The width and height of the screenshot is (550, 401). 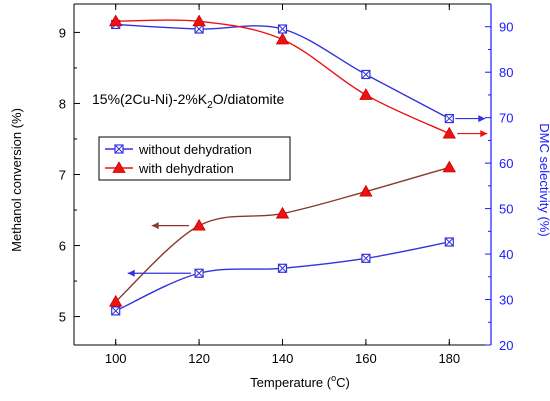 I want to click on legend-entry-2: with dehydration, so click(x=169, y=168).